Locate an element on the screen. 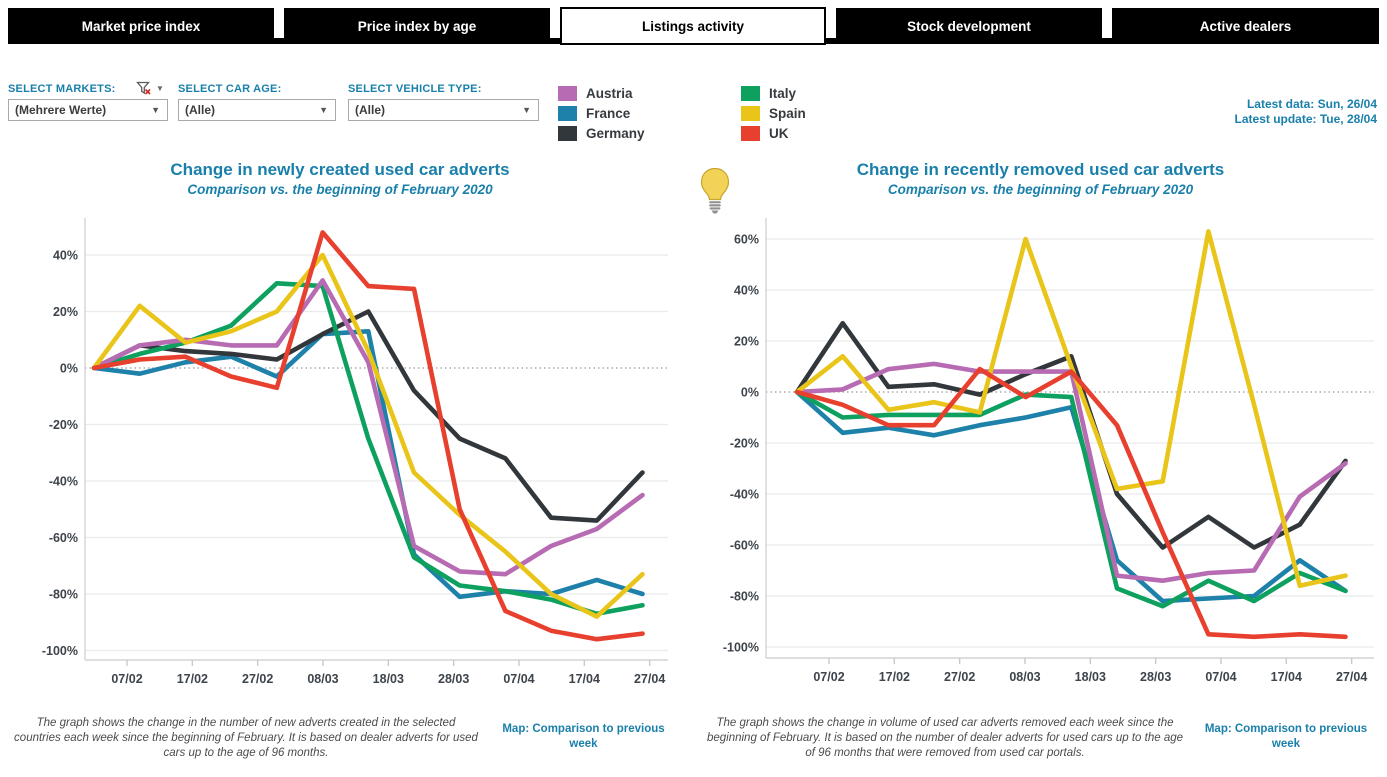 The height and width of the screenshot is (777, 1387). tab-market-price-index: Market price index is located at coordinates (141, 26).